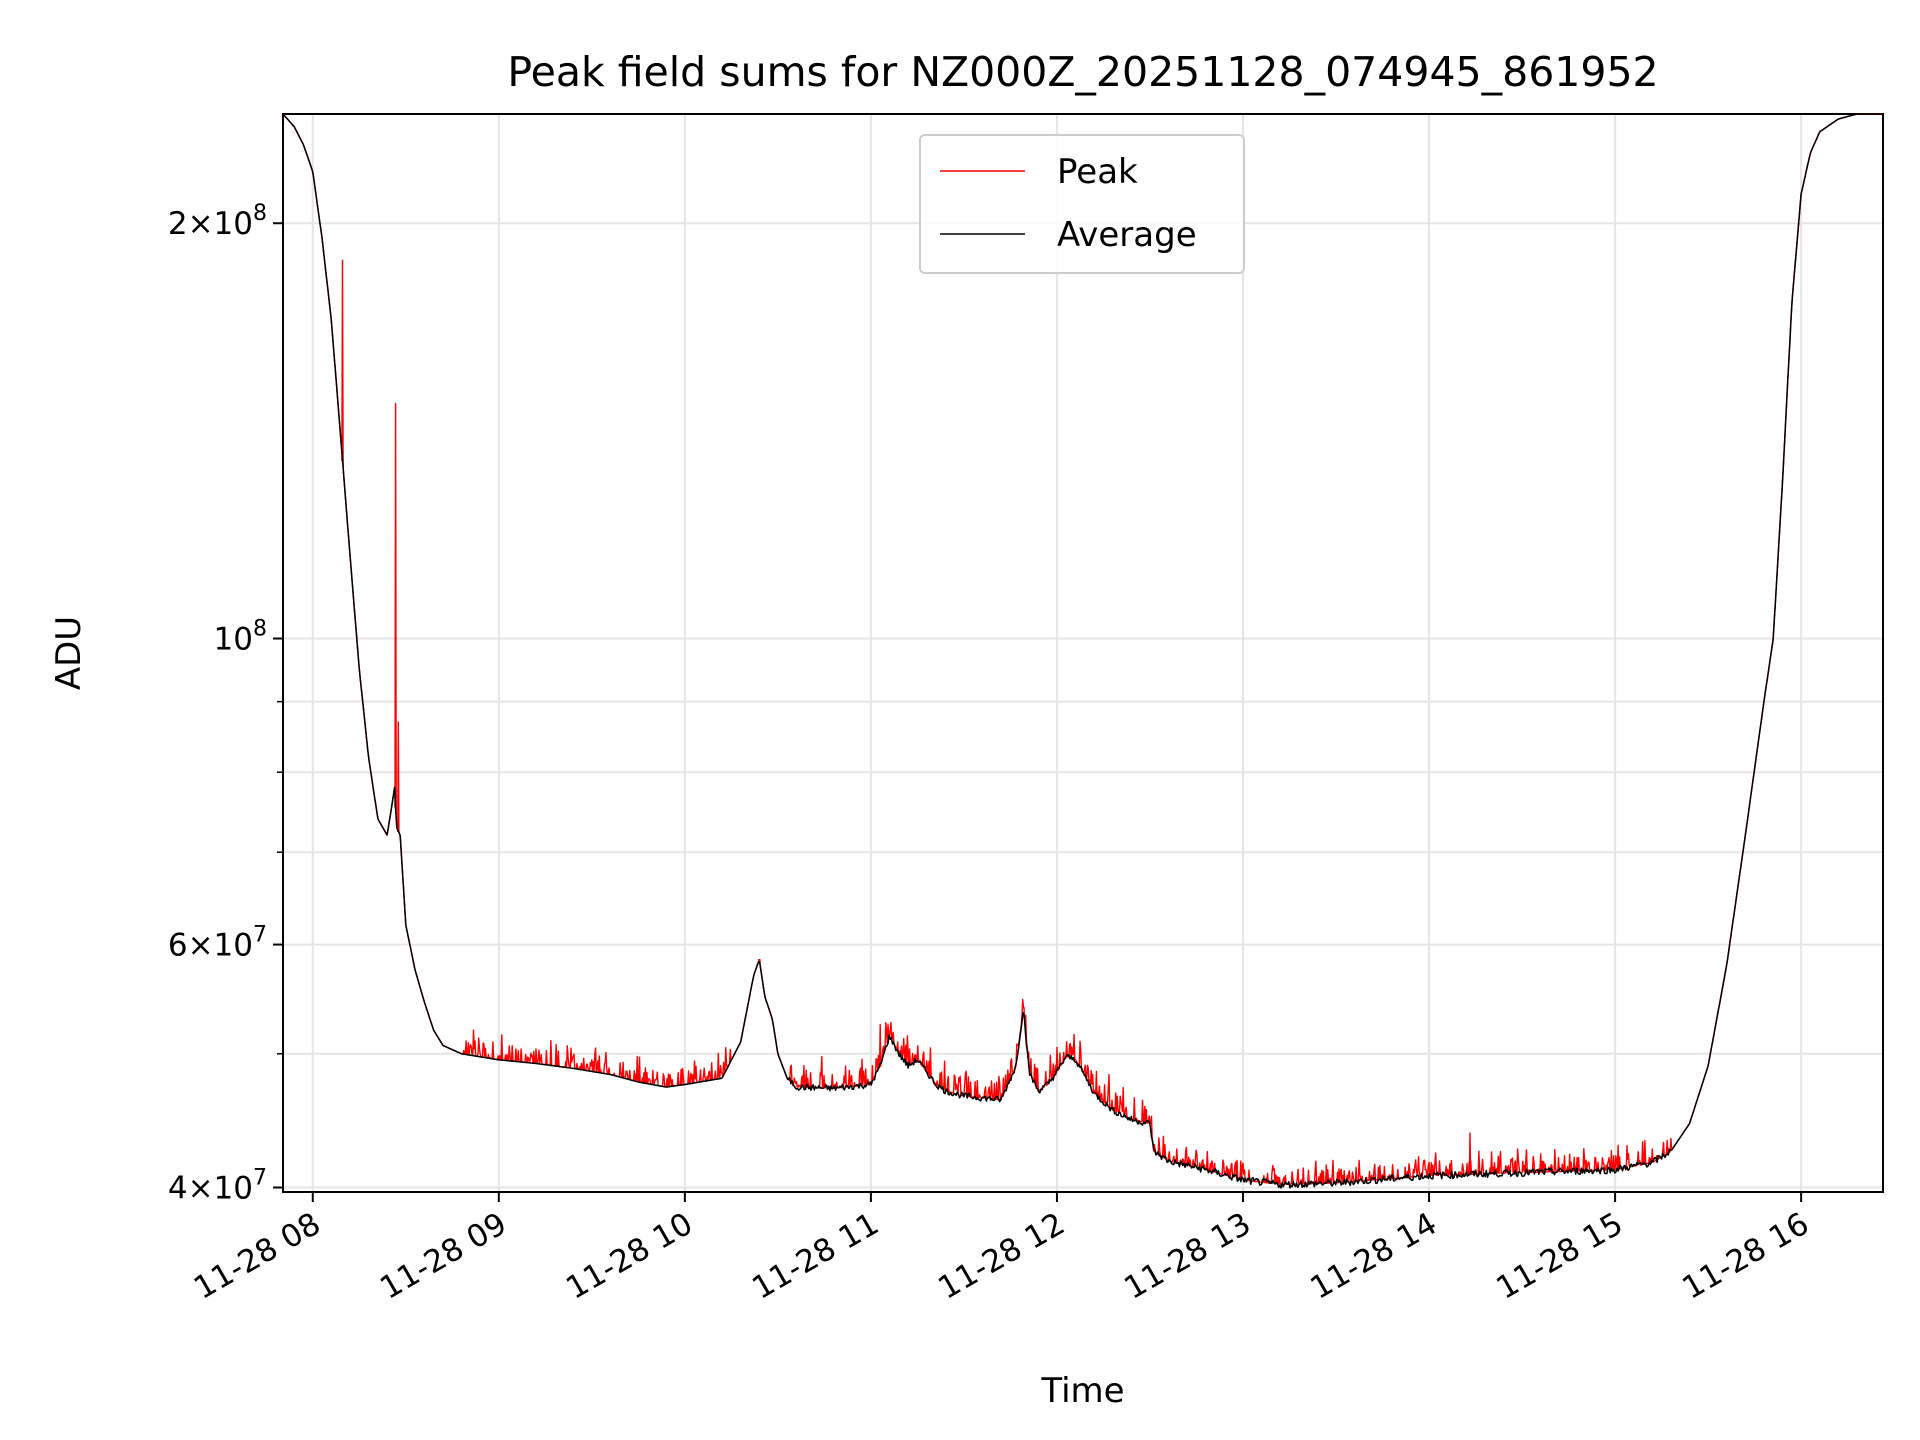  Describe the element at coordinates (1187, 1256) in the screenshot. I see `x-tick-label: 11-28 13` at that location.